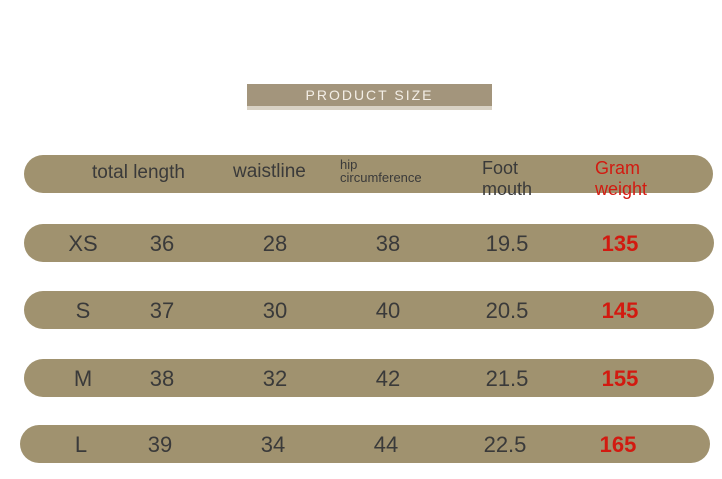 The width and height of the screenshot is (722, 479). What do you see at coordinates (507, 378) in the screenshot?
I see `cell: 21.5` at bounding box center [507, 378].